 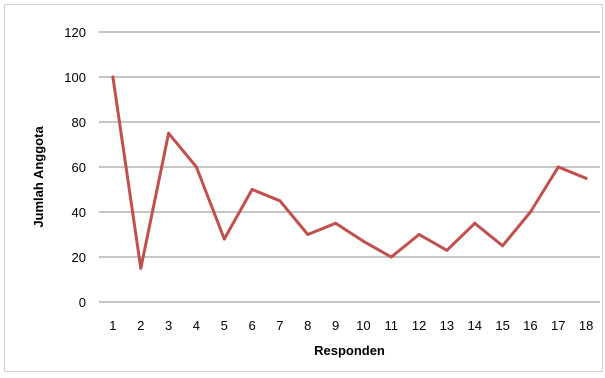 What do you see at coordinates (586, 325) in the screenshot?
I see `x-tick-label: 18` at bounding box center [586, 325].